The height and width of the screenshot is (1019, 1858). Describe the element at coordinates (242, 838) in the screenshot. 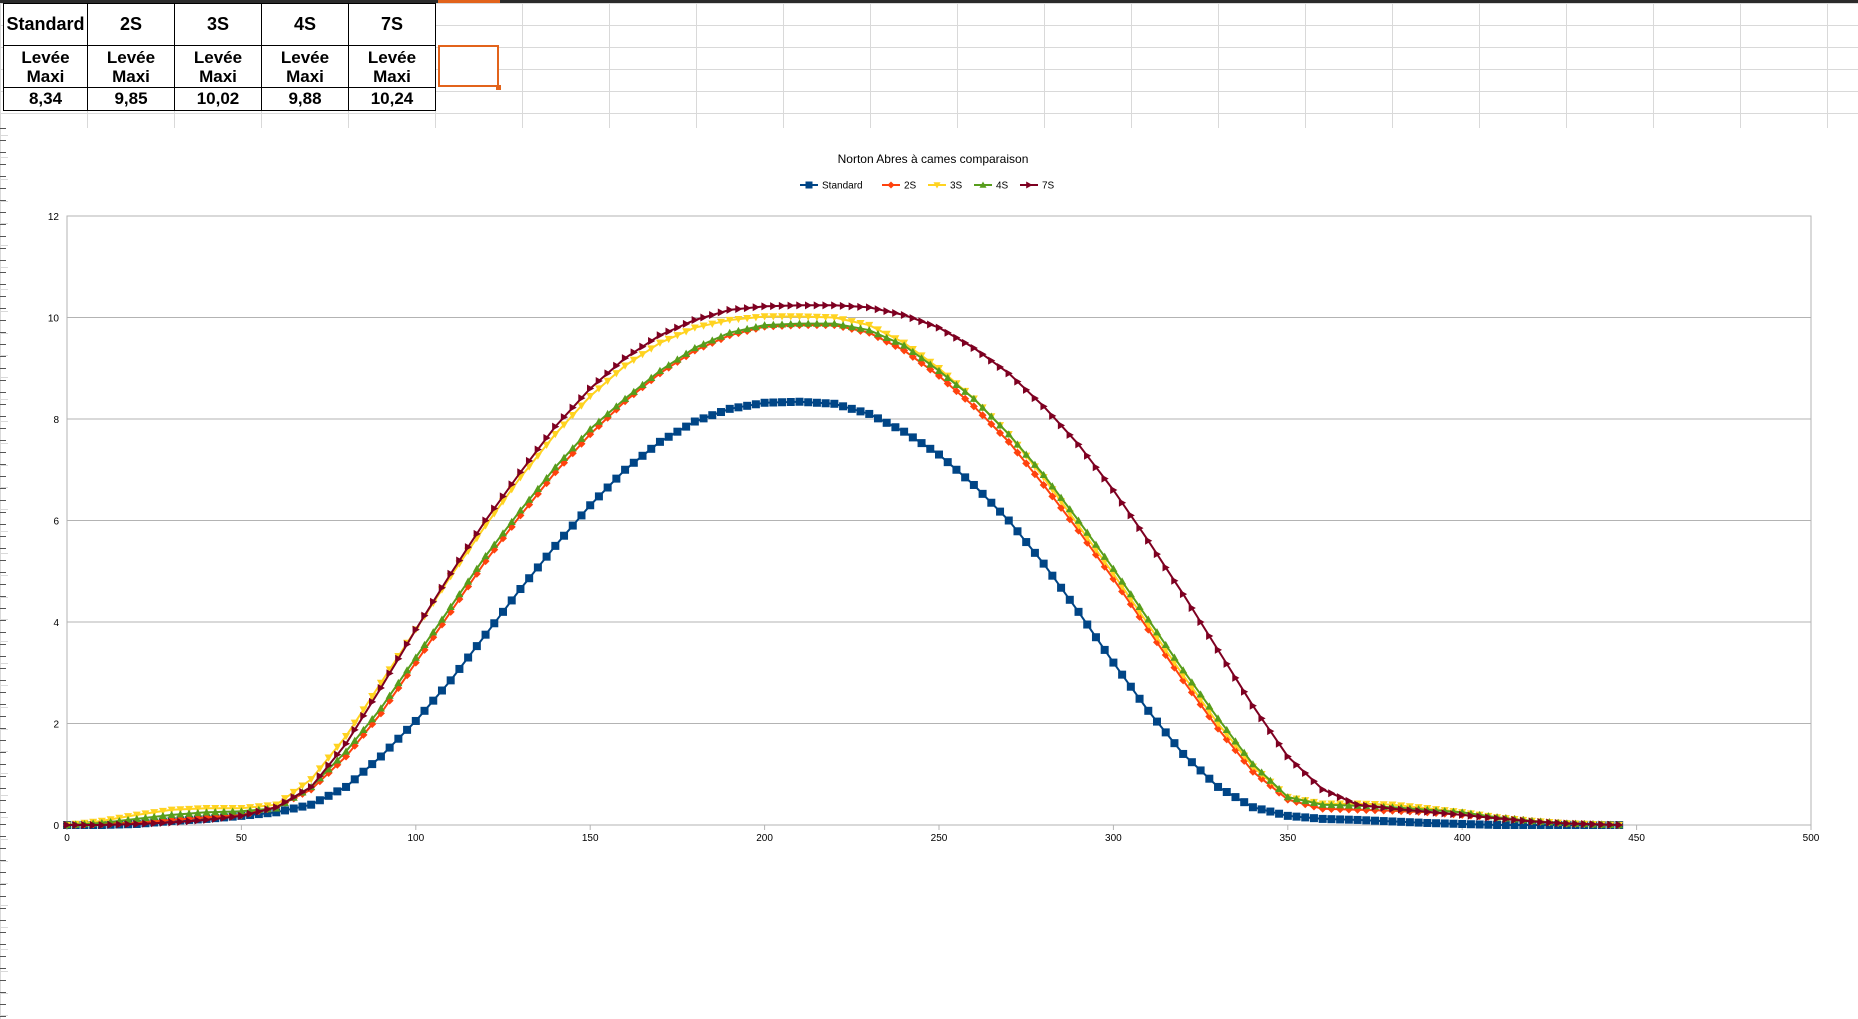

I see `x-tick-label: 50` at that location.